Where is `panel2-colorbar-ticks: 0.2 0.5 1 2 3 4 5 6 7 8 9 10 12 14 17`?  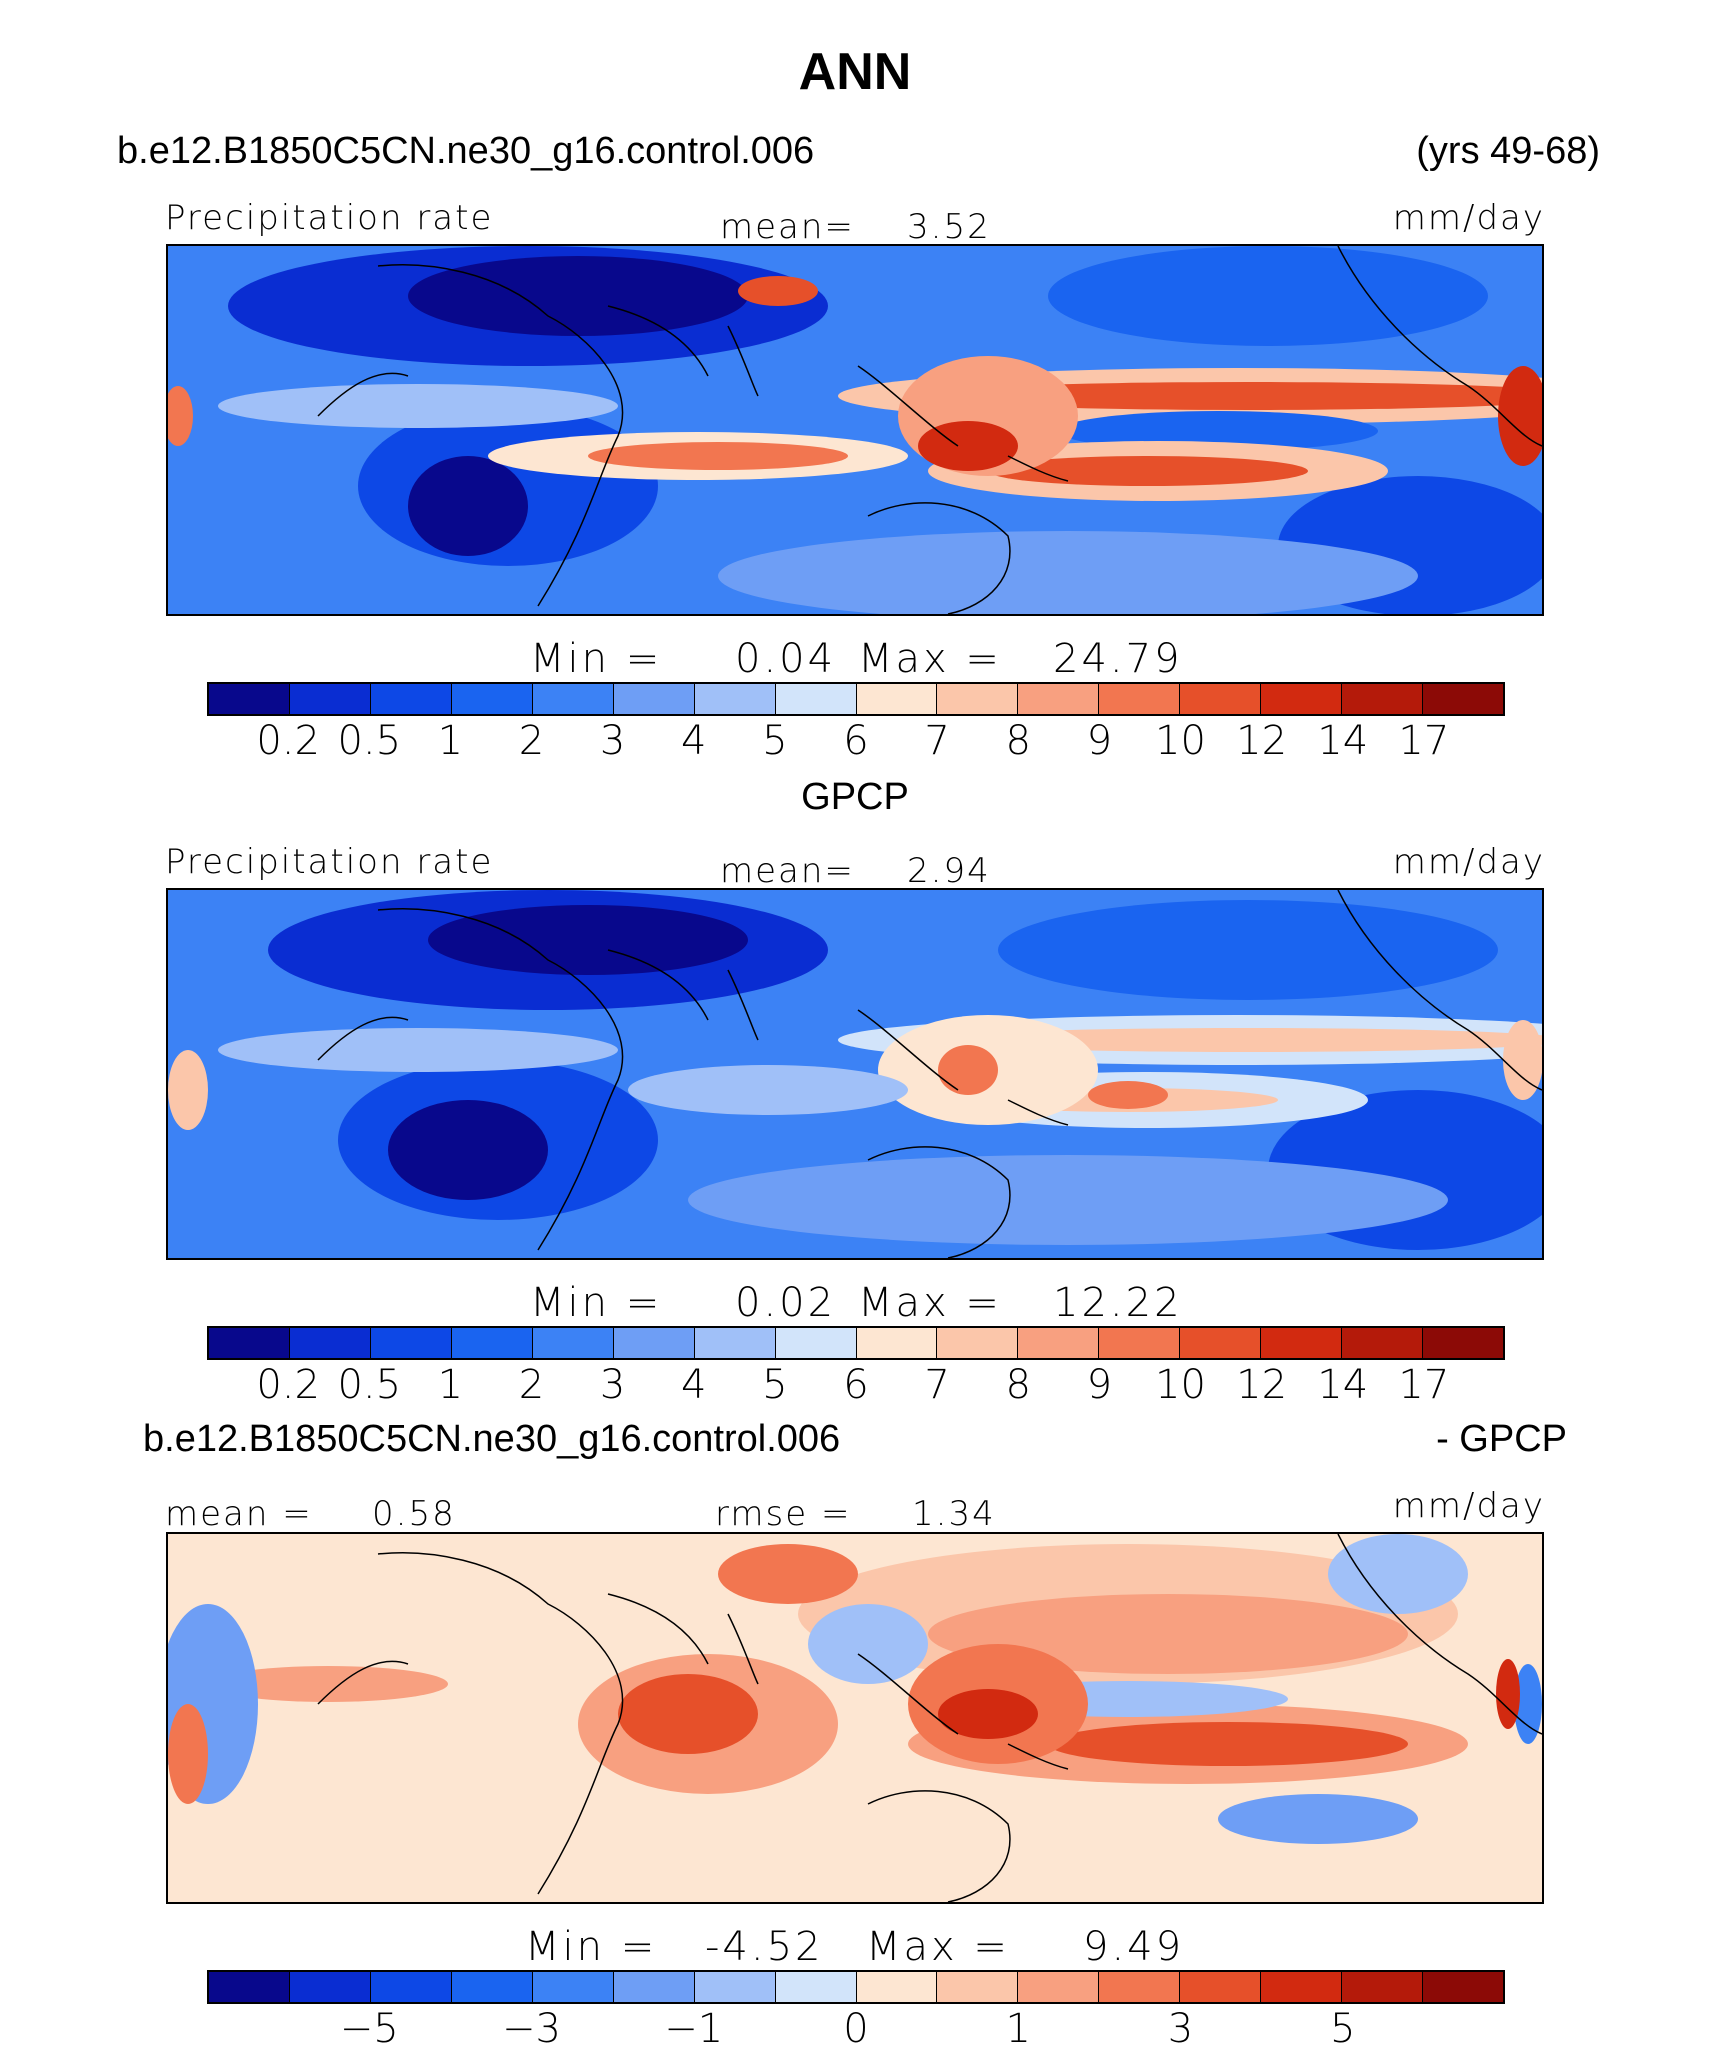 panel2-colorbar-ticks: 0.2 0.5 1 2 3 4 5 6 7 8 9 10 12 14 17 is located at coordinates (856, 1387).